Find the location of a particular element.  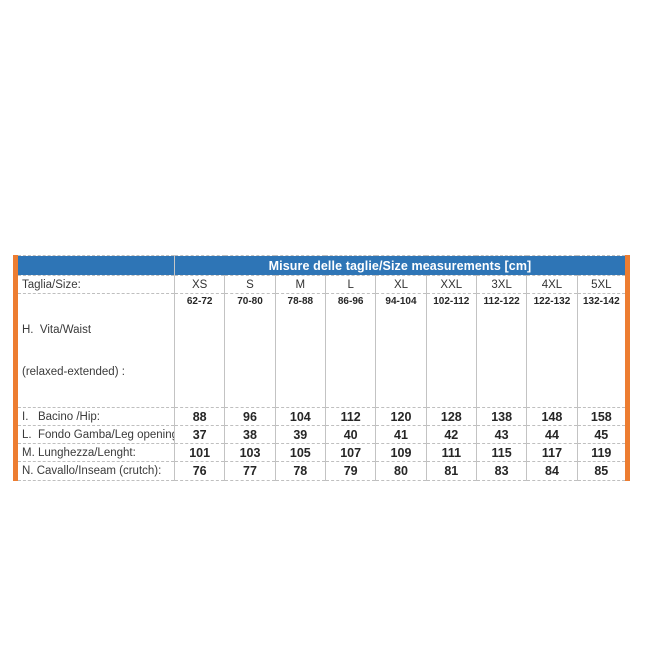

inseam-value-cell: 79 is located at coordinates (350, 471).